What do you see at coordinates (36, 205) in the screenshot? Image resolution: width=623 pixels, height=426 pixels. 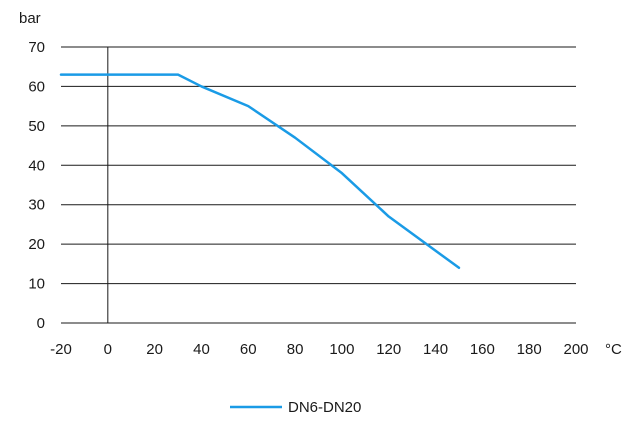 I see `y-tick-label: 30` at bounding box center [36, 205].